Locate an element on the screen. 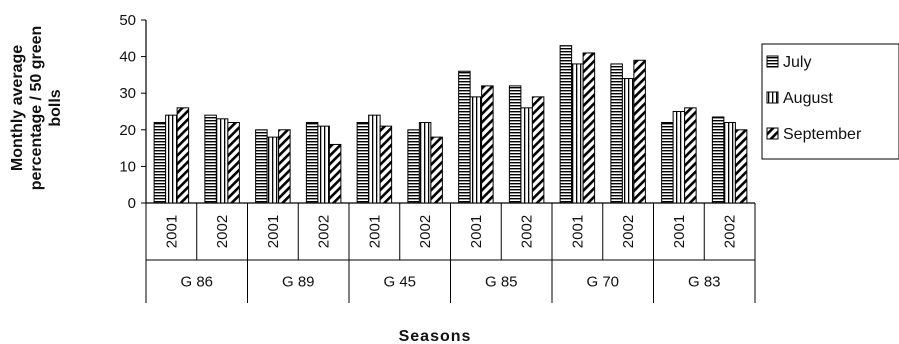  group-label: G 86 is located at coordinates (196, 282).